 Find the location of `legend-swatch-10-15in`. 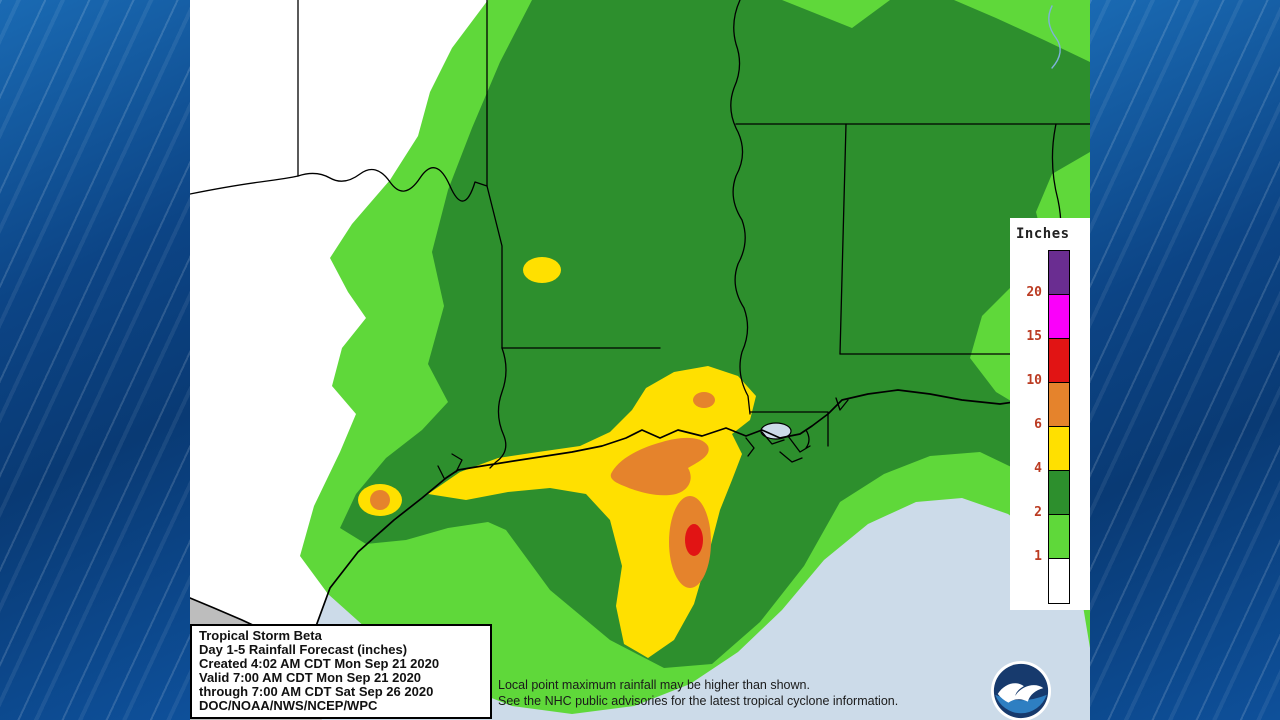

legend-swatch-10-15in is located at coordinates (1059, 361).